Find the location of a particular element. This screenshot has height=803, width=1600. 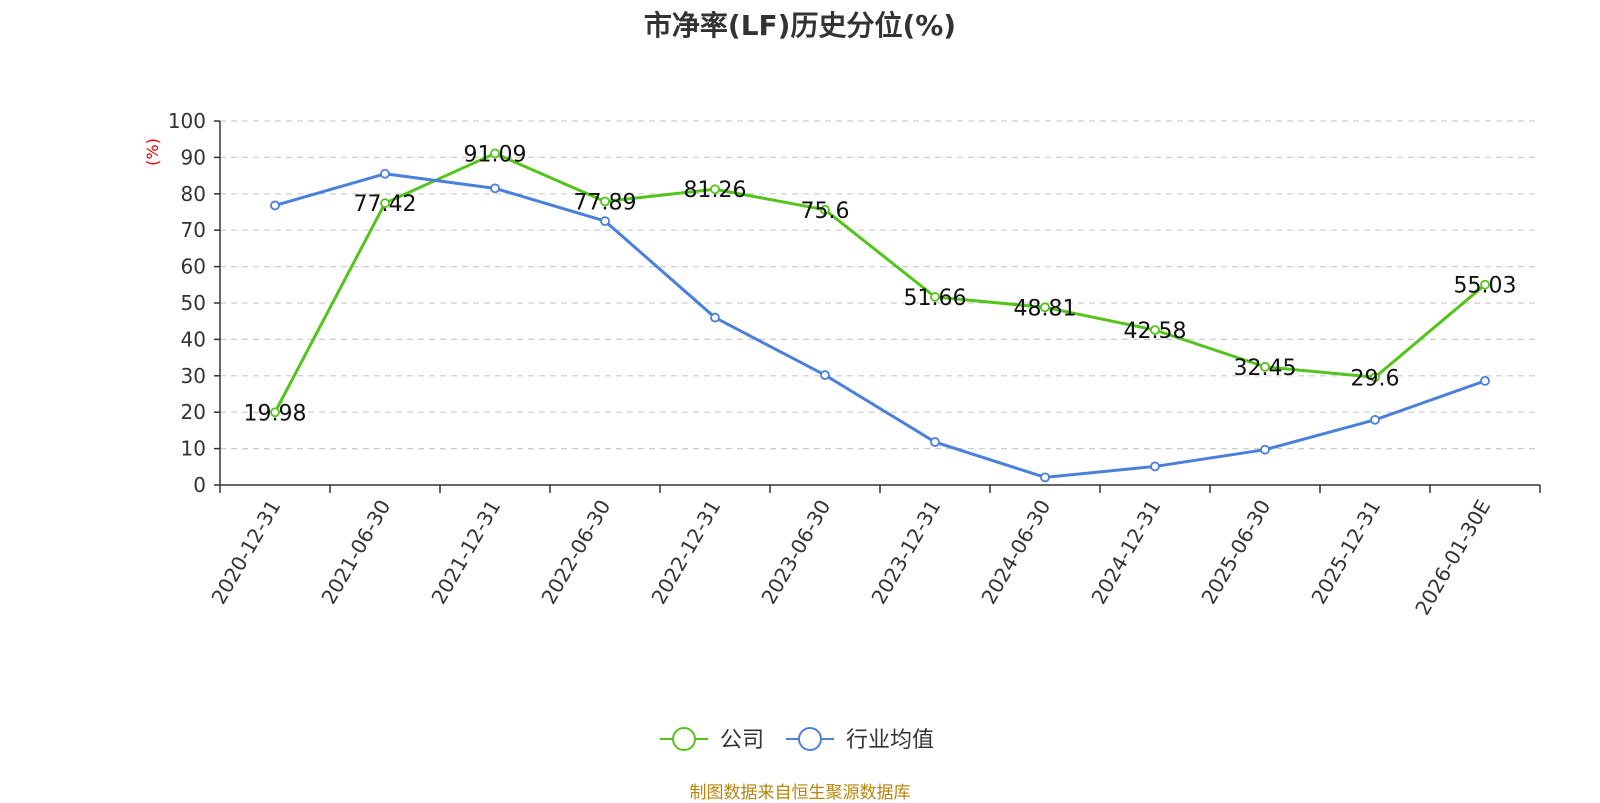

data-label: 81.26 is located at coordinates (715, 190).